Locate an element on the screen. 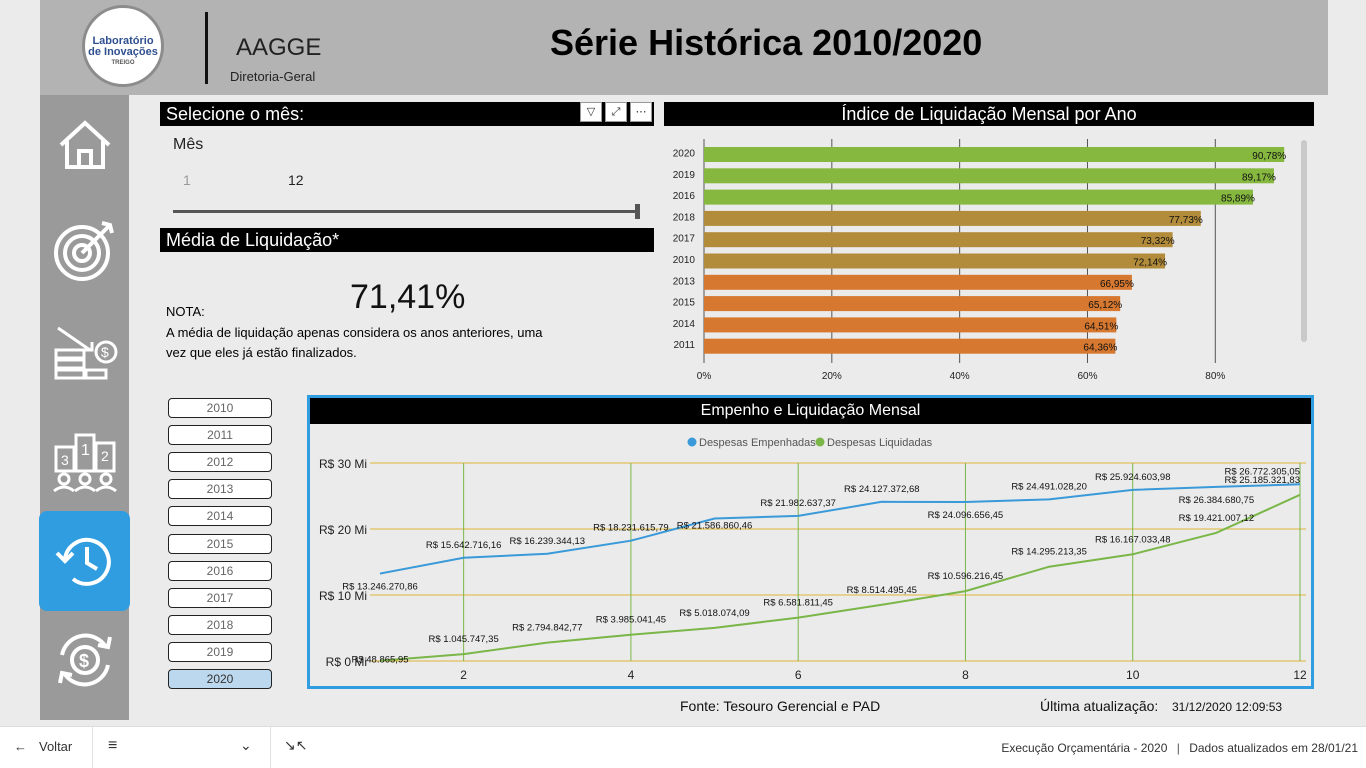 The width and height of the screenshot is (1366, 768). podium-icon: 13 2 is located at coordinates (84, 463).